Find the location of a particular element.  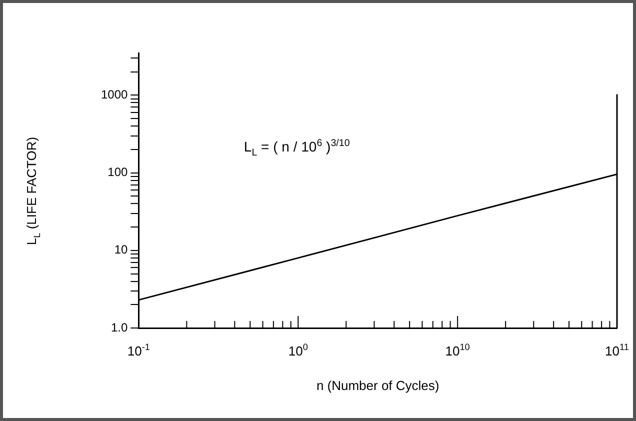

x-tick-label: 10$^{-1}$ is located at coordinates (138, 350).